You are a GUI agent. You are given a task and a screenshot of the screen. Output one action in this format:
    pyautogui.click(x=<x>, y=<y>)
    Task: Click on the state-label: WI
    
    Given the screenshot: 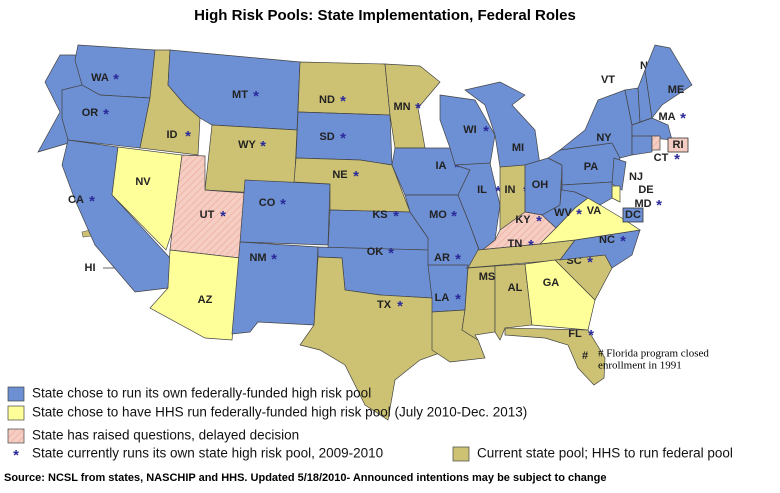 What is the action you would take?
    pyautogui.click(x=469, y=130)
    